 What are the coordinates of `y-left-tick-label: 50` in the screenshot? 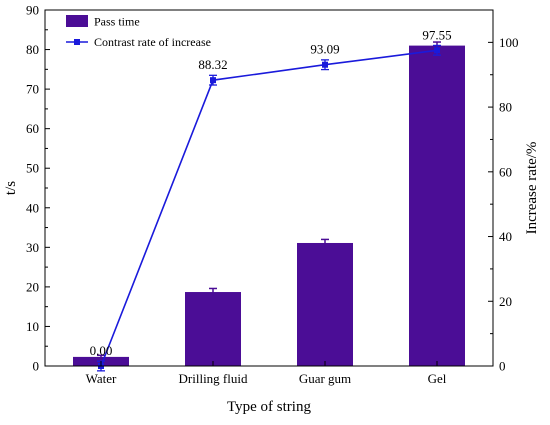 It's located at (32, 168).